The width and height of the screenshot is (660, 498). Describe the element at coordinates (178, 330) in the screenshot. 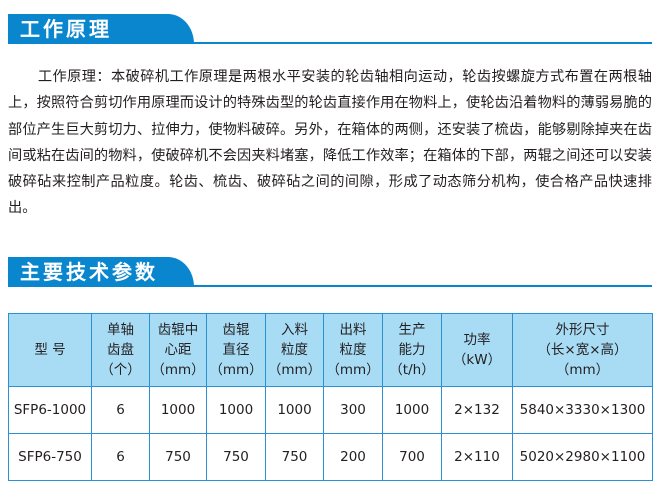

I see `column-header-line: 齿辊中` at that location.